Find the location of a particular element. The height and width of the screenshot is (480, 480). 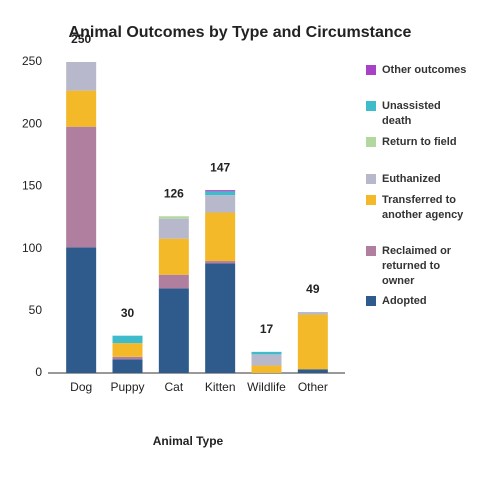

total-label: 30 is located at coordinates (128, 313).